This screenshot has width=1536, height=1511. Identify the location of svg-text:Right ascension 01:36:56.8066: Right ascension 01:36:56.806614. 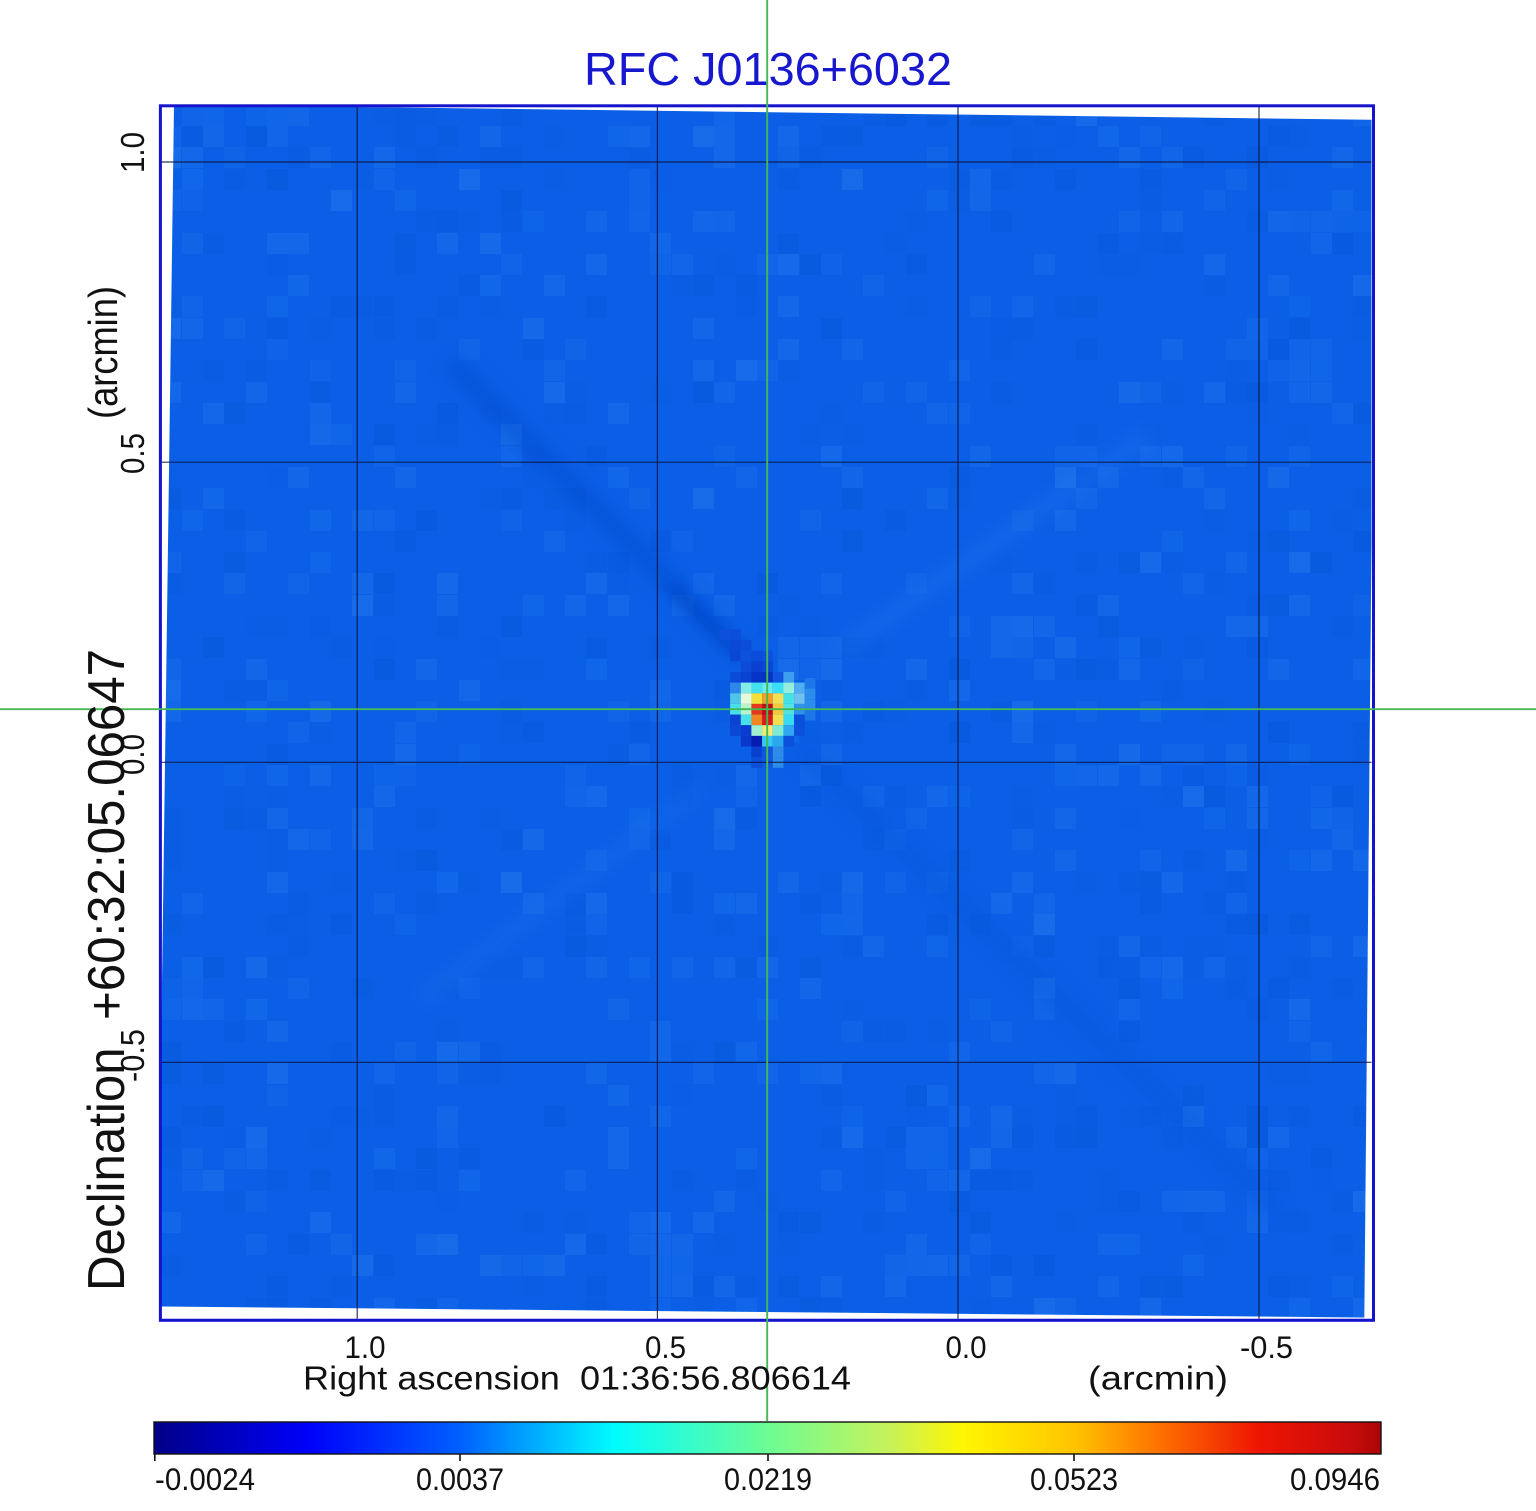
(577, 1379).